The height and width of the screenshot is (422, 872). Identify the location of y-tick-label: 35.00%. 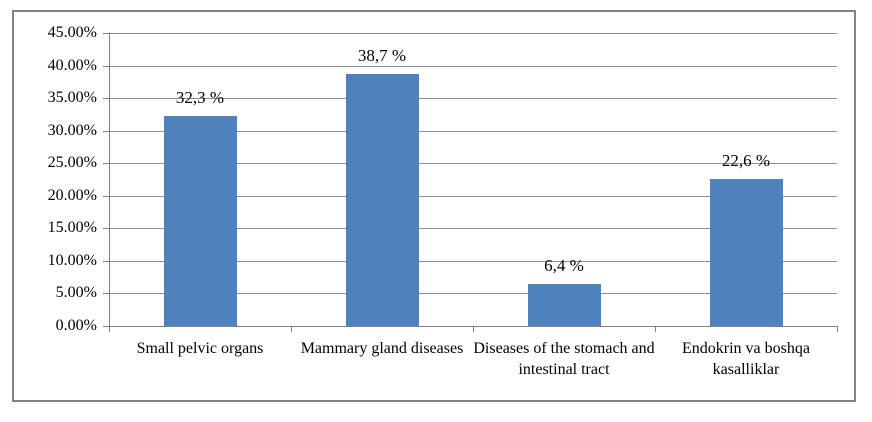
(72, 97).